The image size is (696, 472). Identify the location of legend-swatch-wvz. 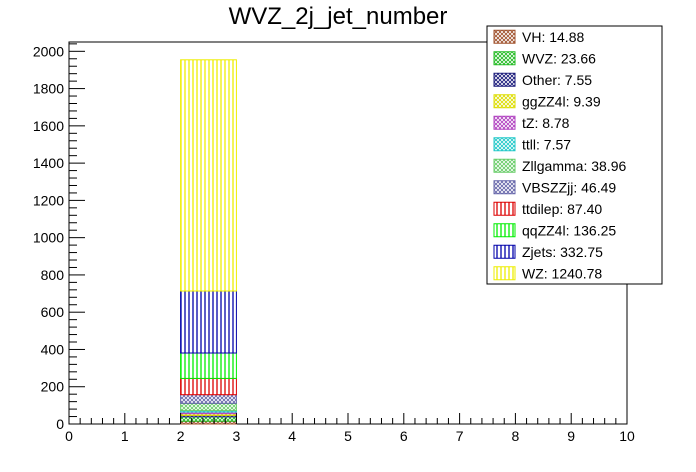
(504, 58).